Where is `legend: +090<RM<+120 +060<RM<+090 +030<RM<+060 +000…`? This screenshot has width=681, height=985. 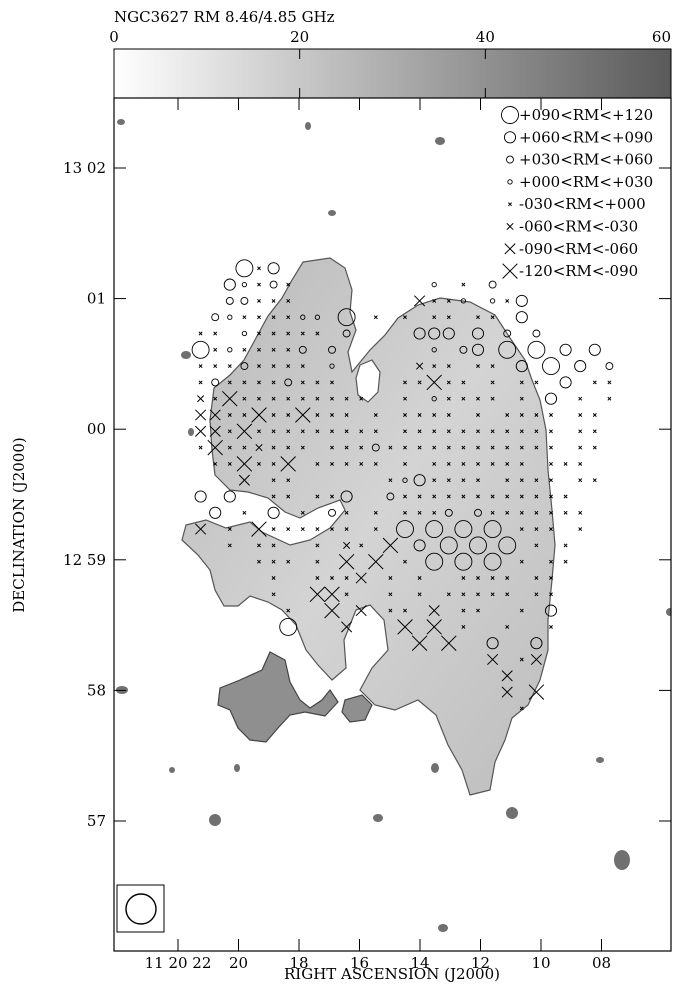
legend: +090<RM<+120 +060<RM<+090 +030<RM<+060 +000… is located at coordinates (577, 193).